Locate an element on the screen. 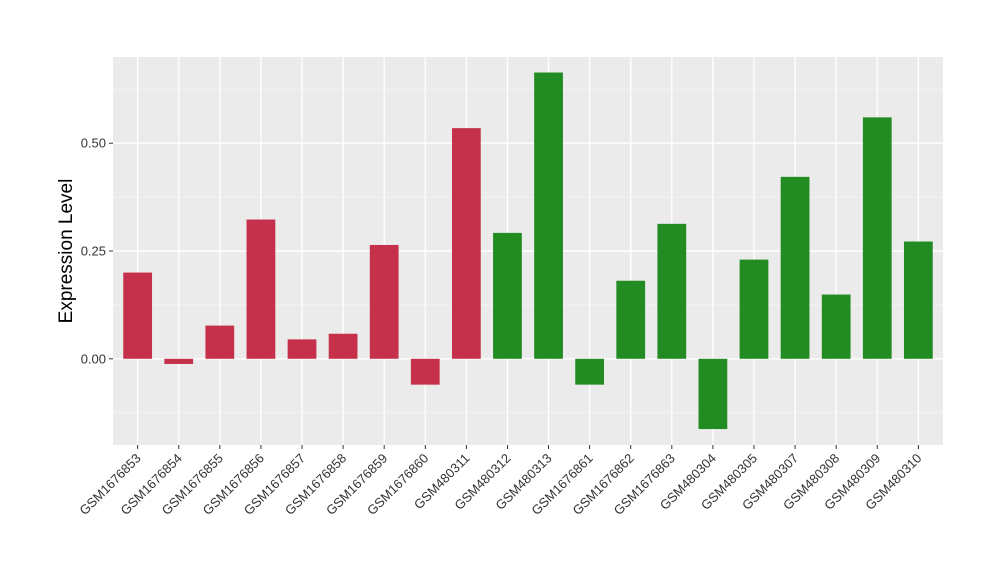 The width and height of the screenshot is (1000, 580). y-axis-ticks: 0.00 0.25 0.50 is located at coordinates (97, 251).